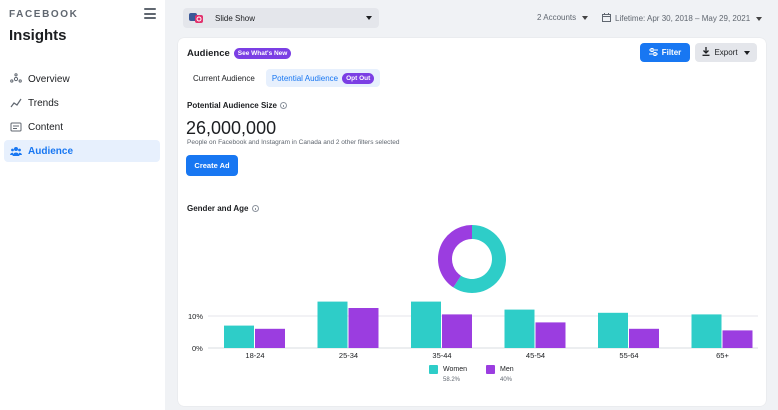 The image size is (778, 410). I want to click on card-title: Audience See What's New, so click(239, 53).